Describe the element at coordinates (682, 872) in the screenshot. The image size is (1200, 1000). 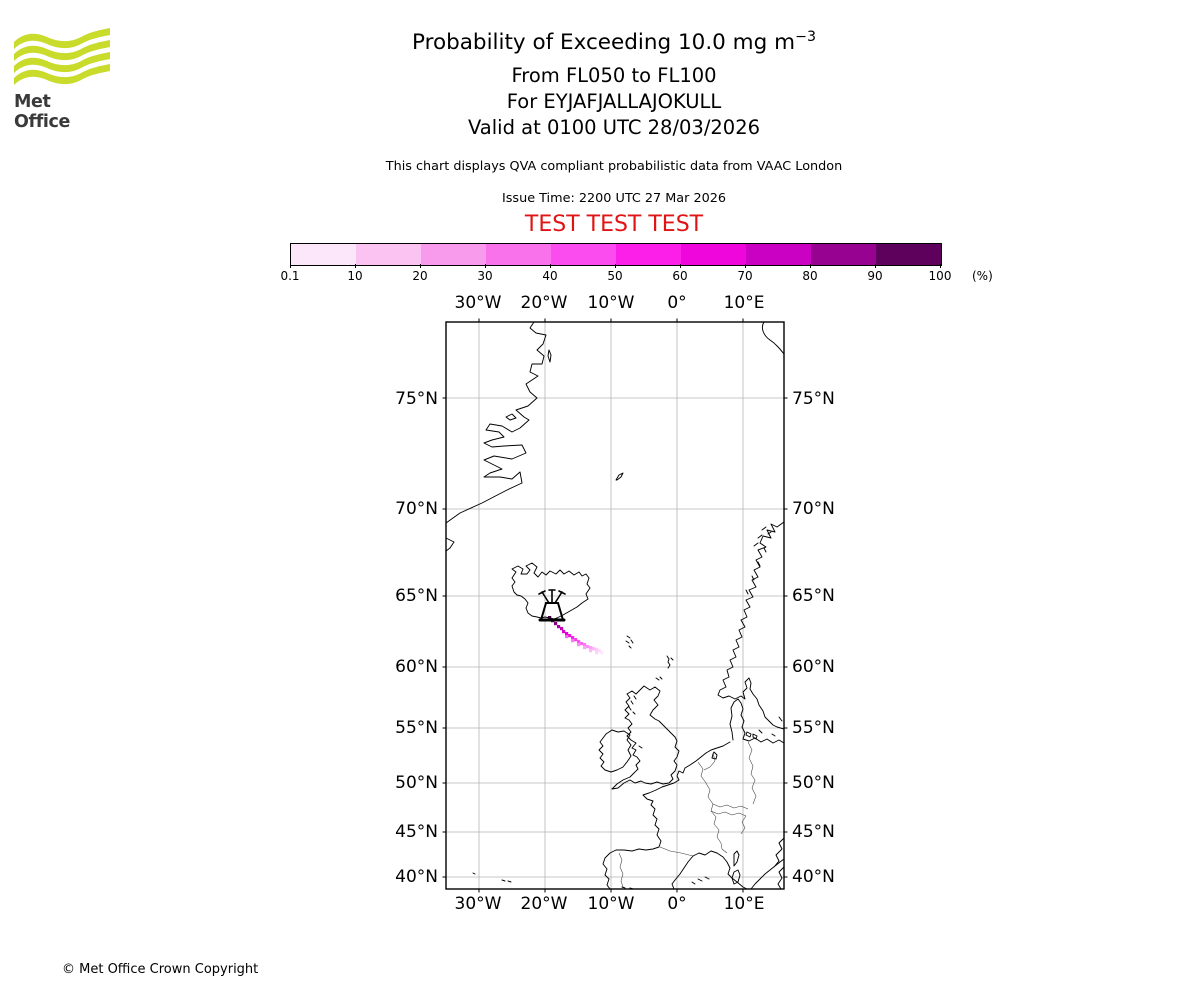
I see `spain-med-coast` at that location.